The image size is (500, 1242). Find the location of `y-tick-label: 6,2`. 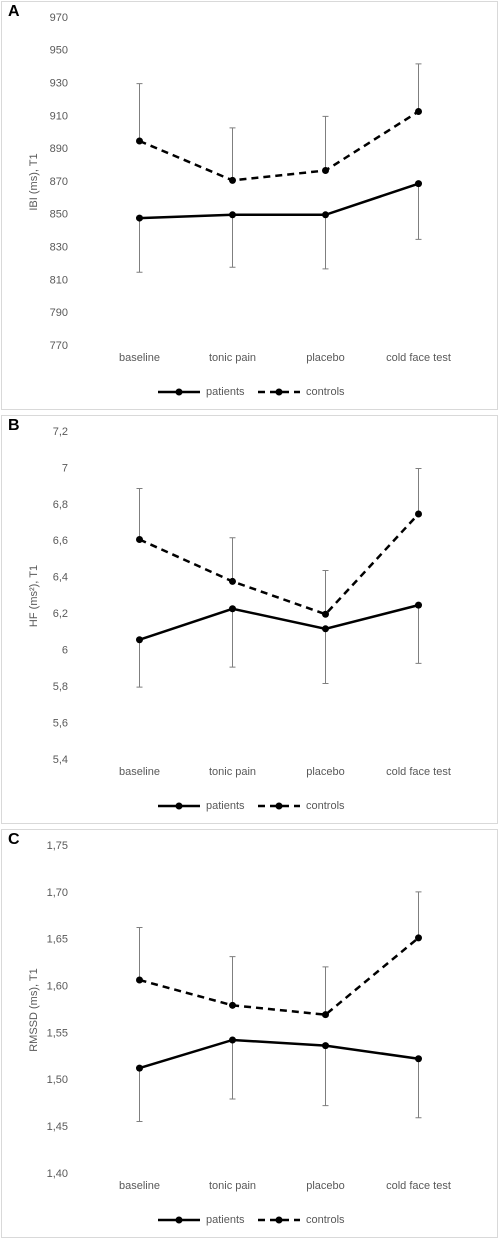

y-tick-label: 6,2 is located at coordinates (60, 614).